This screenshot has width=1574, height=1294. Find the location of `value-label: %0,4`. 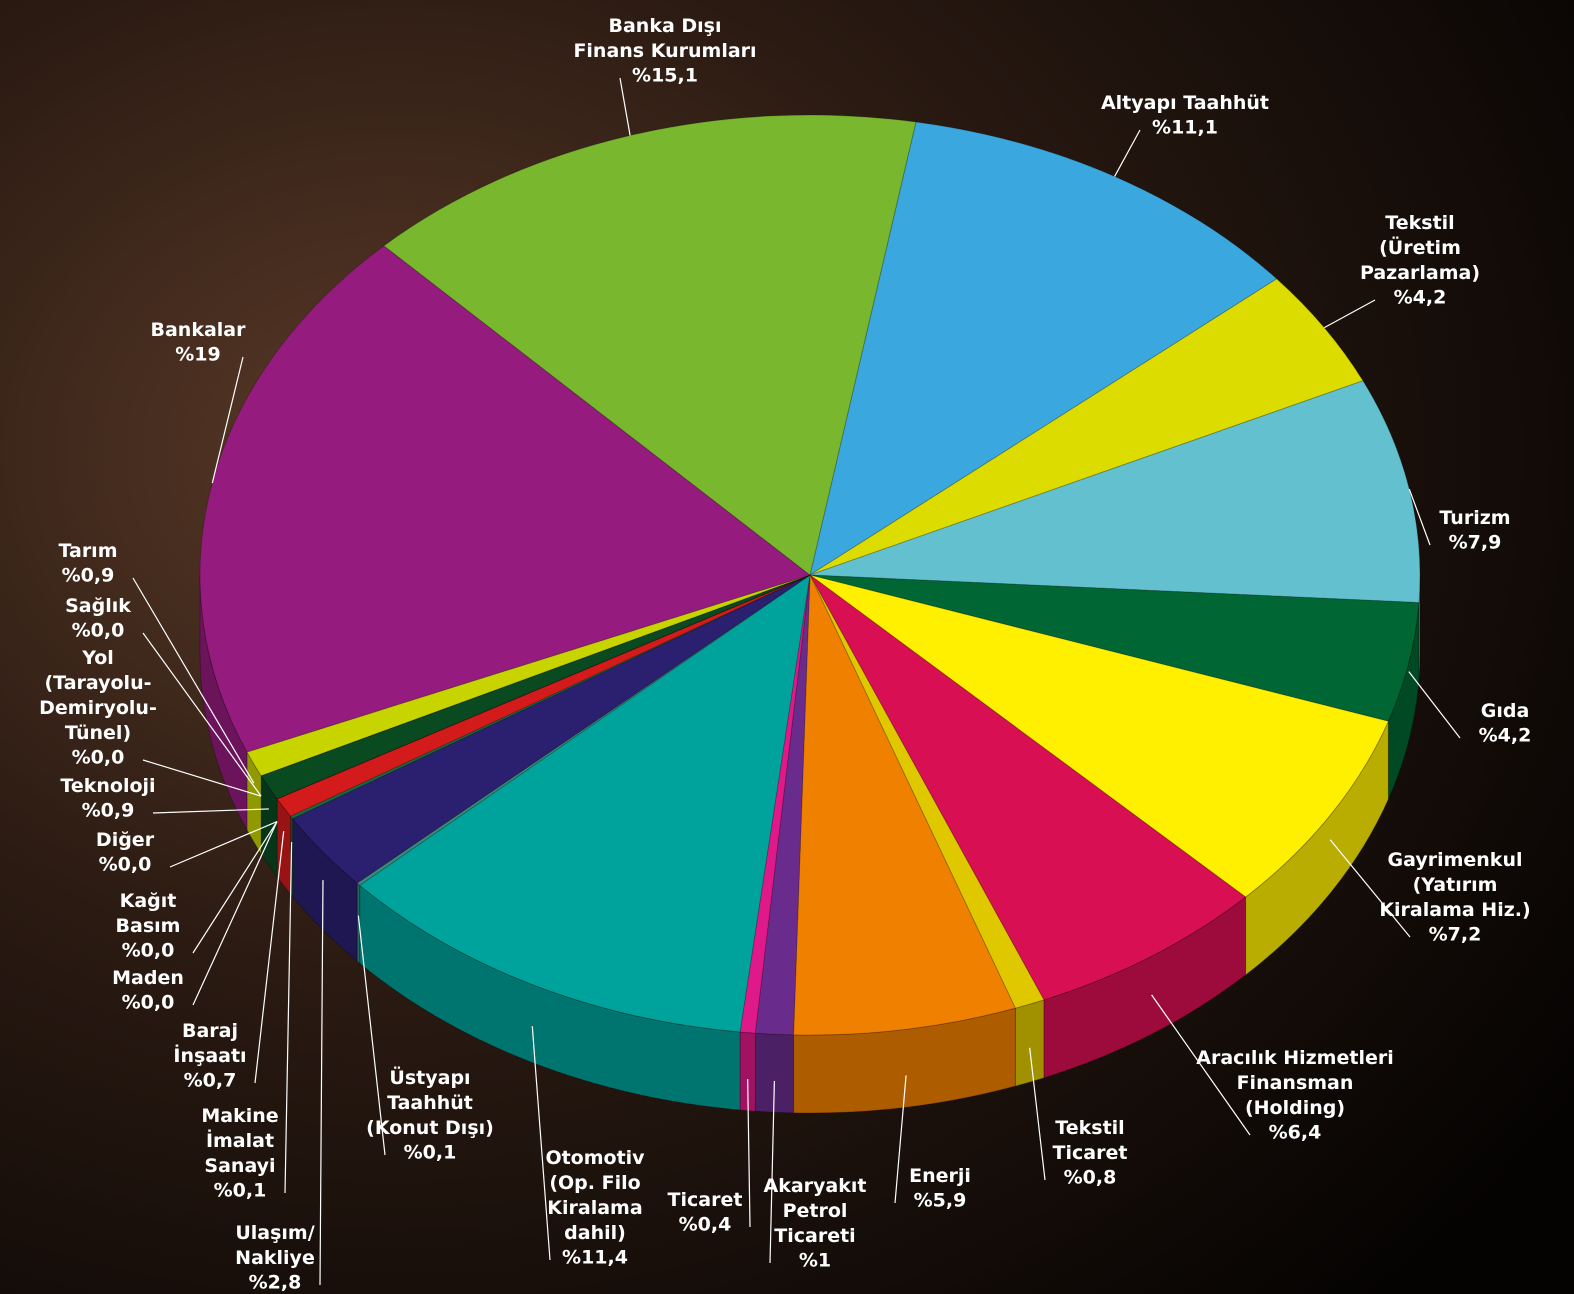

value-label: %0,4 is located at coordinates (705, 1225).